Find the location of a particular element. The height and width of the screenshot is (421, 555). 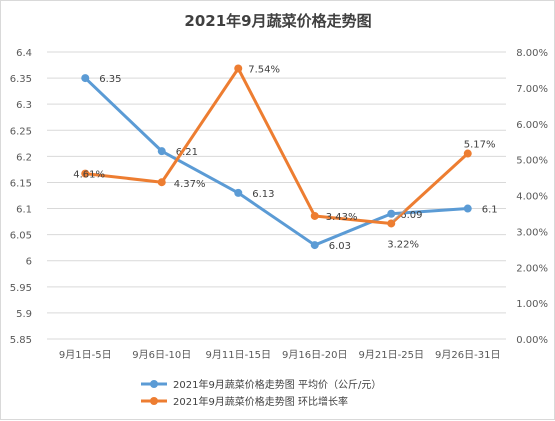

right-tick-label: 0.00% is located at coordinates (532, 340).